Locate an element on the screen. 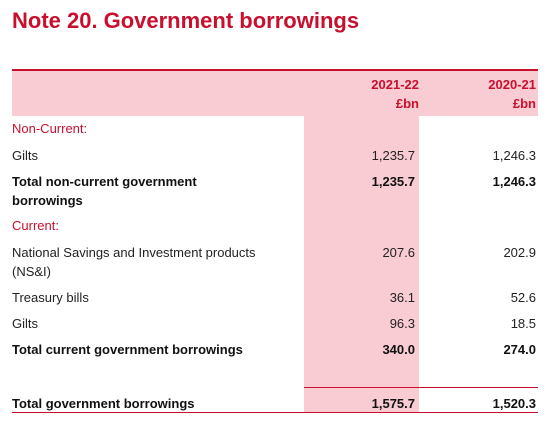  row-label-treasury-bills: Treasury bills is located at coordinates (50, 297).